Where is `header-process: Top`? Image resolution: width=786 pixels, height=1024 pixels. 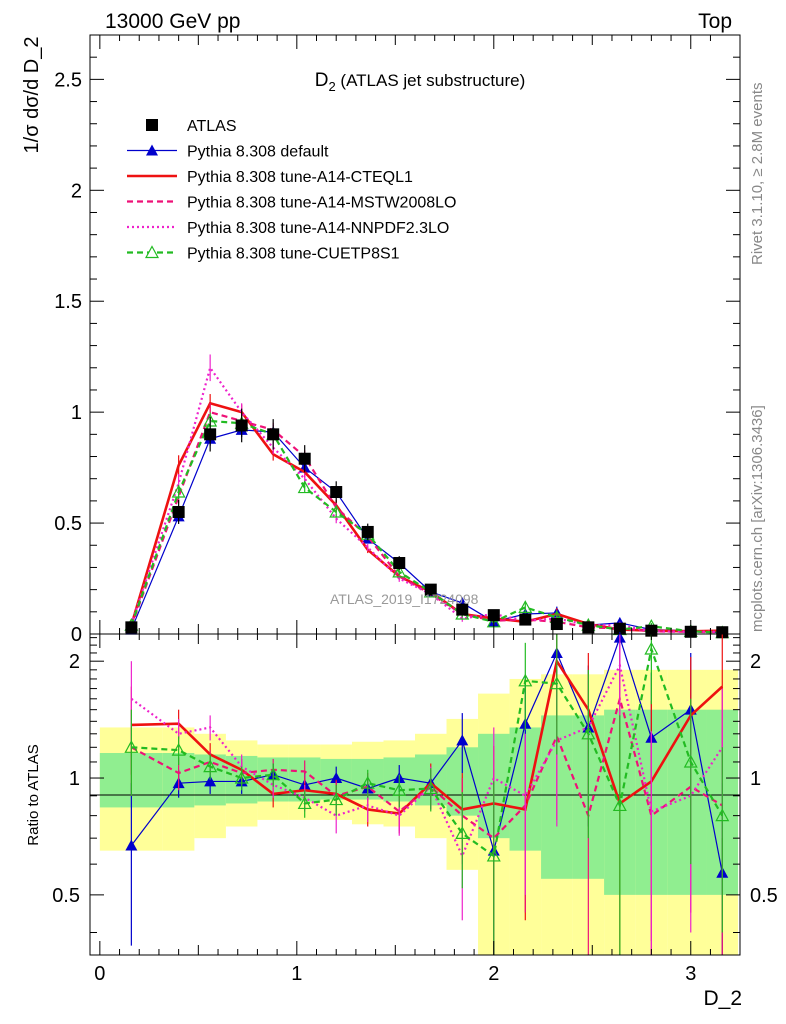
header-process: Top is located at coordinates (715, 21).